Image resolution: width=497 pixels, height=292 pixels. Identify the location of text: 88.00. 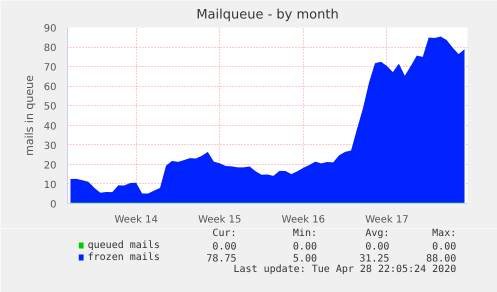
(441, 259).